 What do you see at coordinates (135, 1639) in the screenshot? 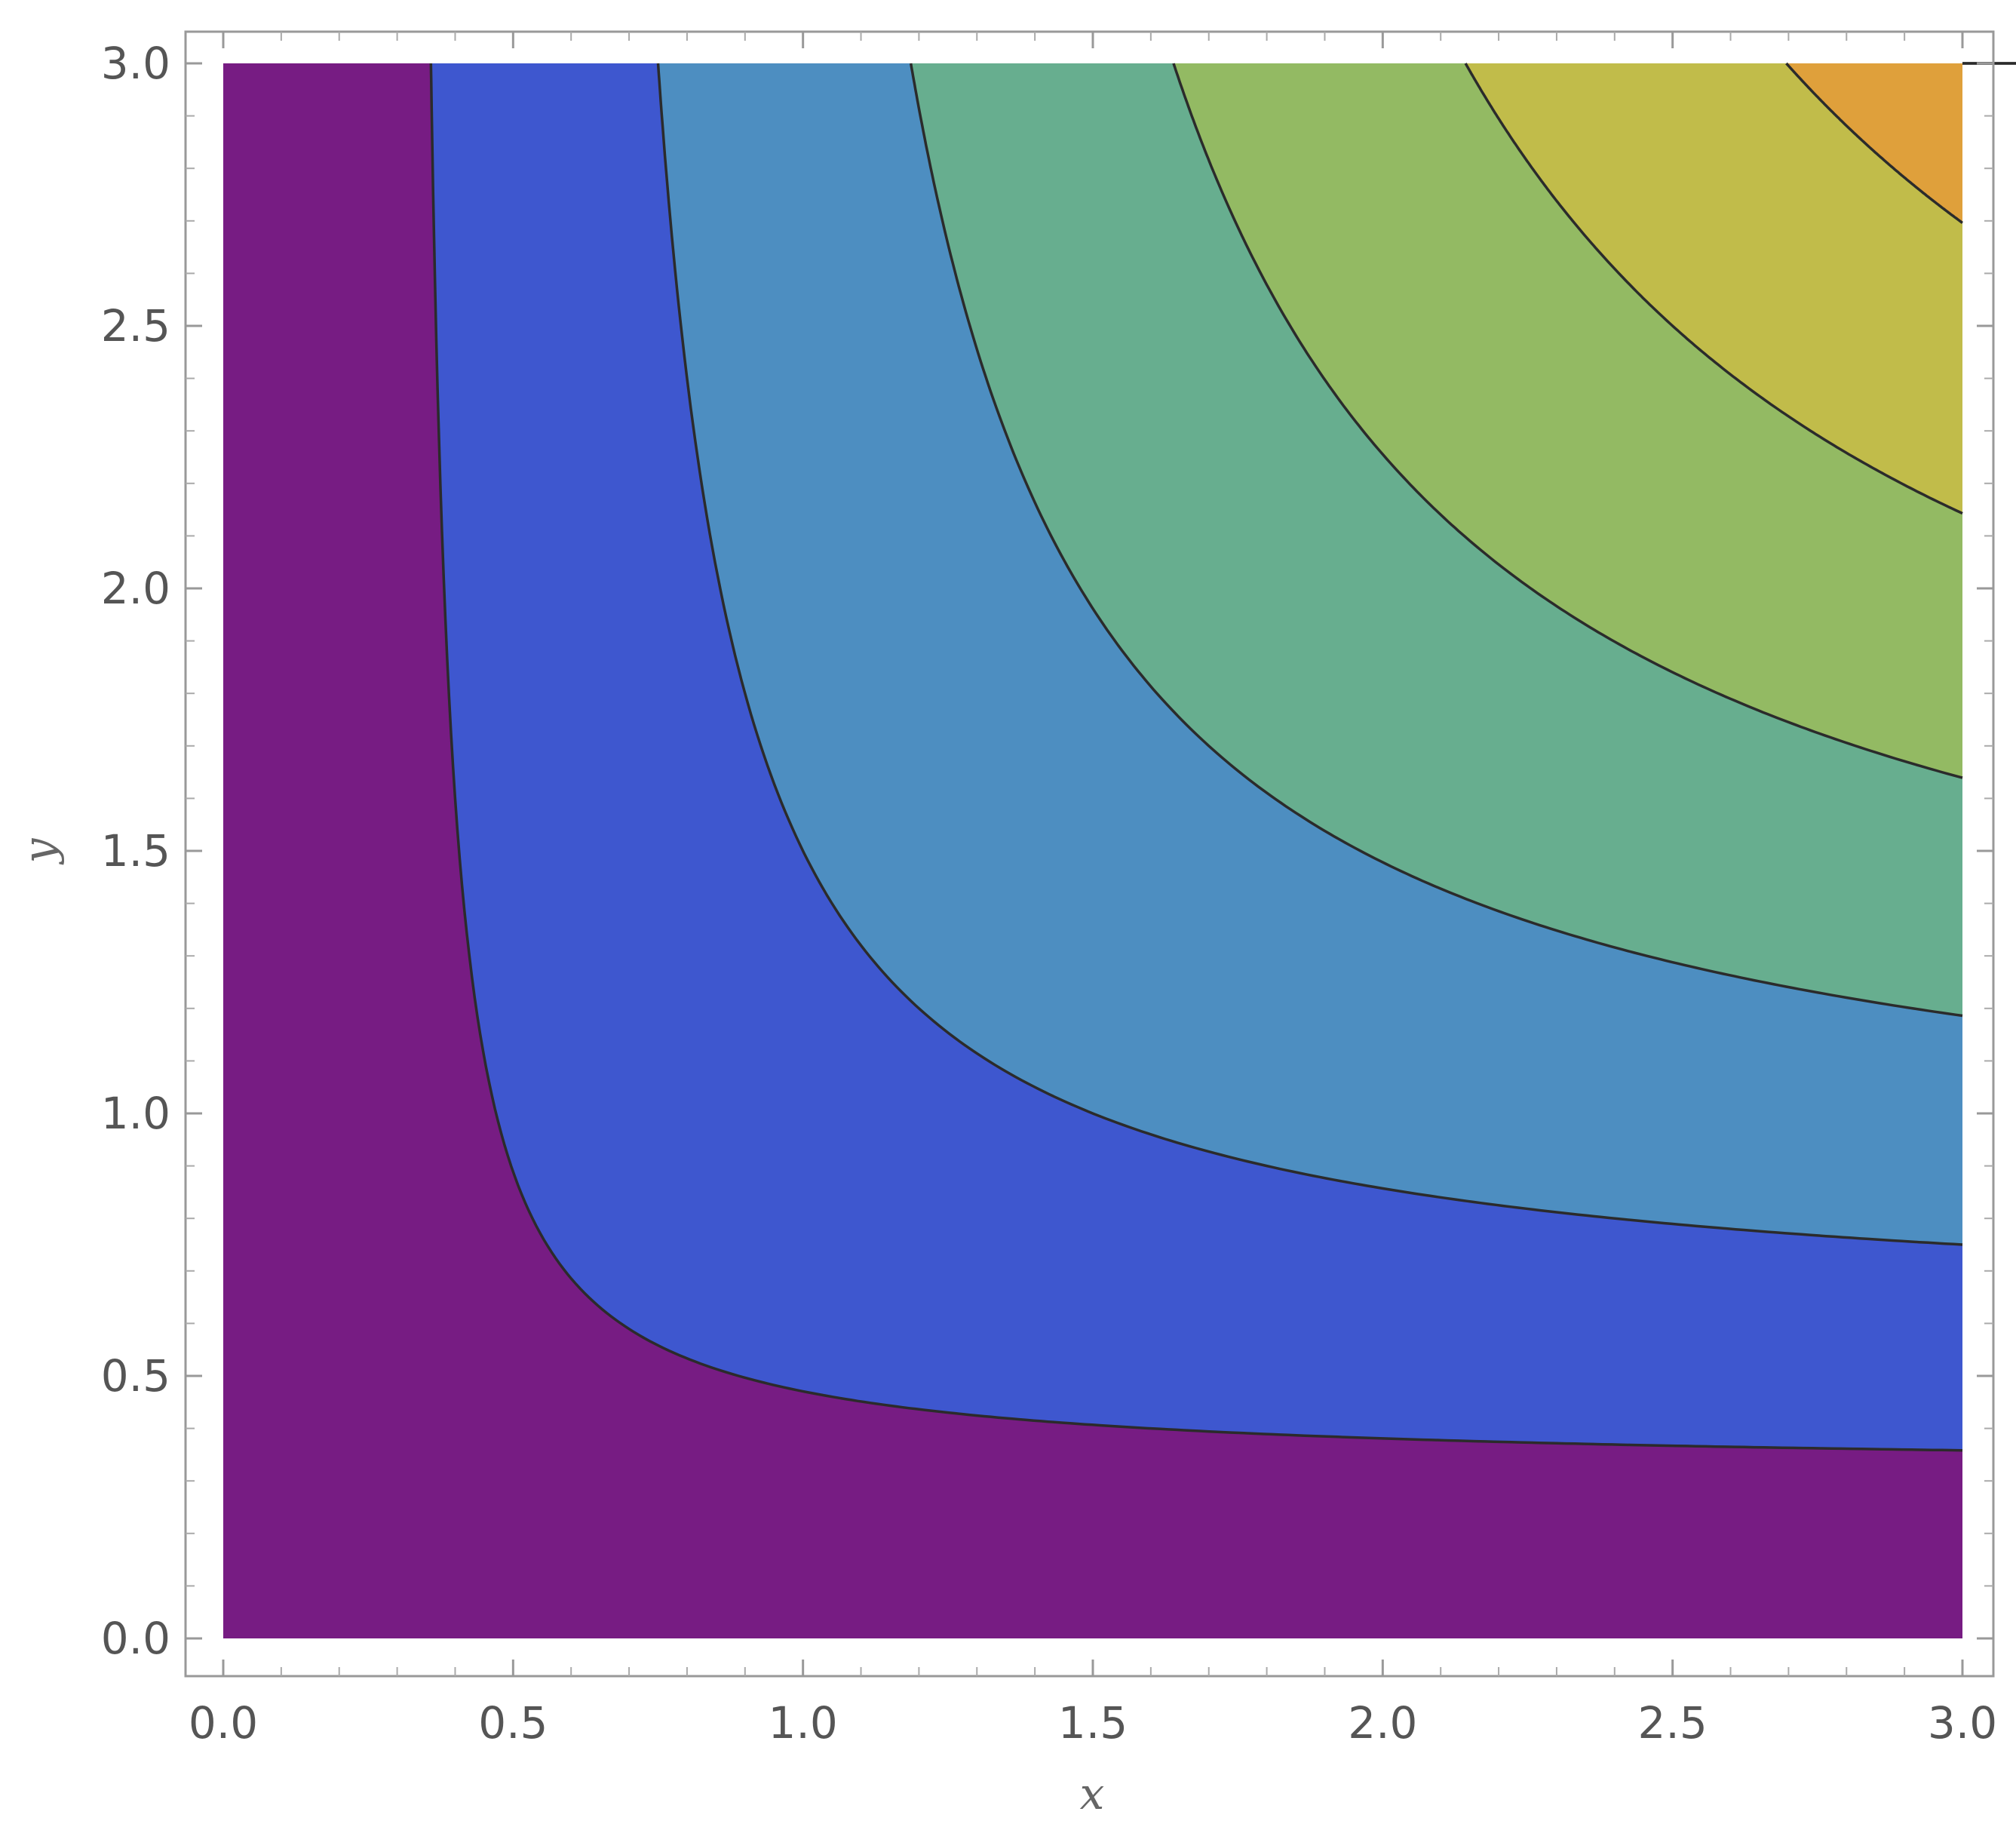
I see `y-tick-label: 0.0` at bounding box center [135, 1639].